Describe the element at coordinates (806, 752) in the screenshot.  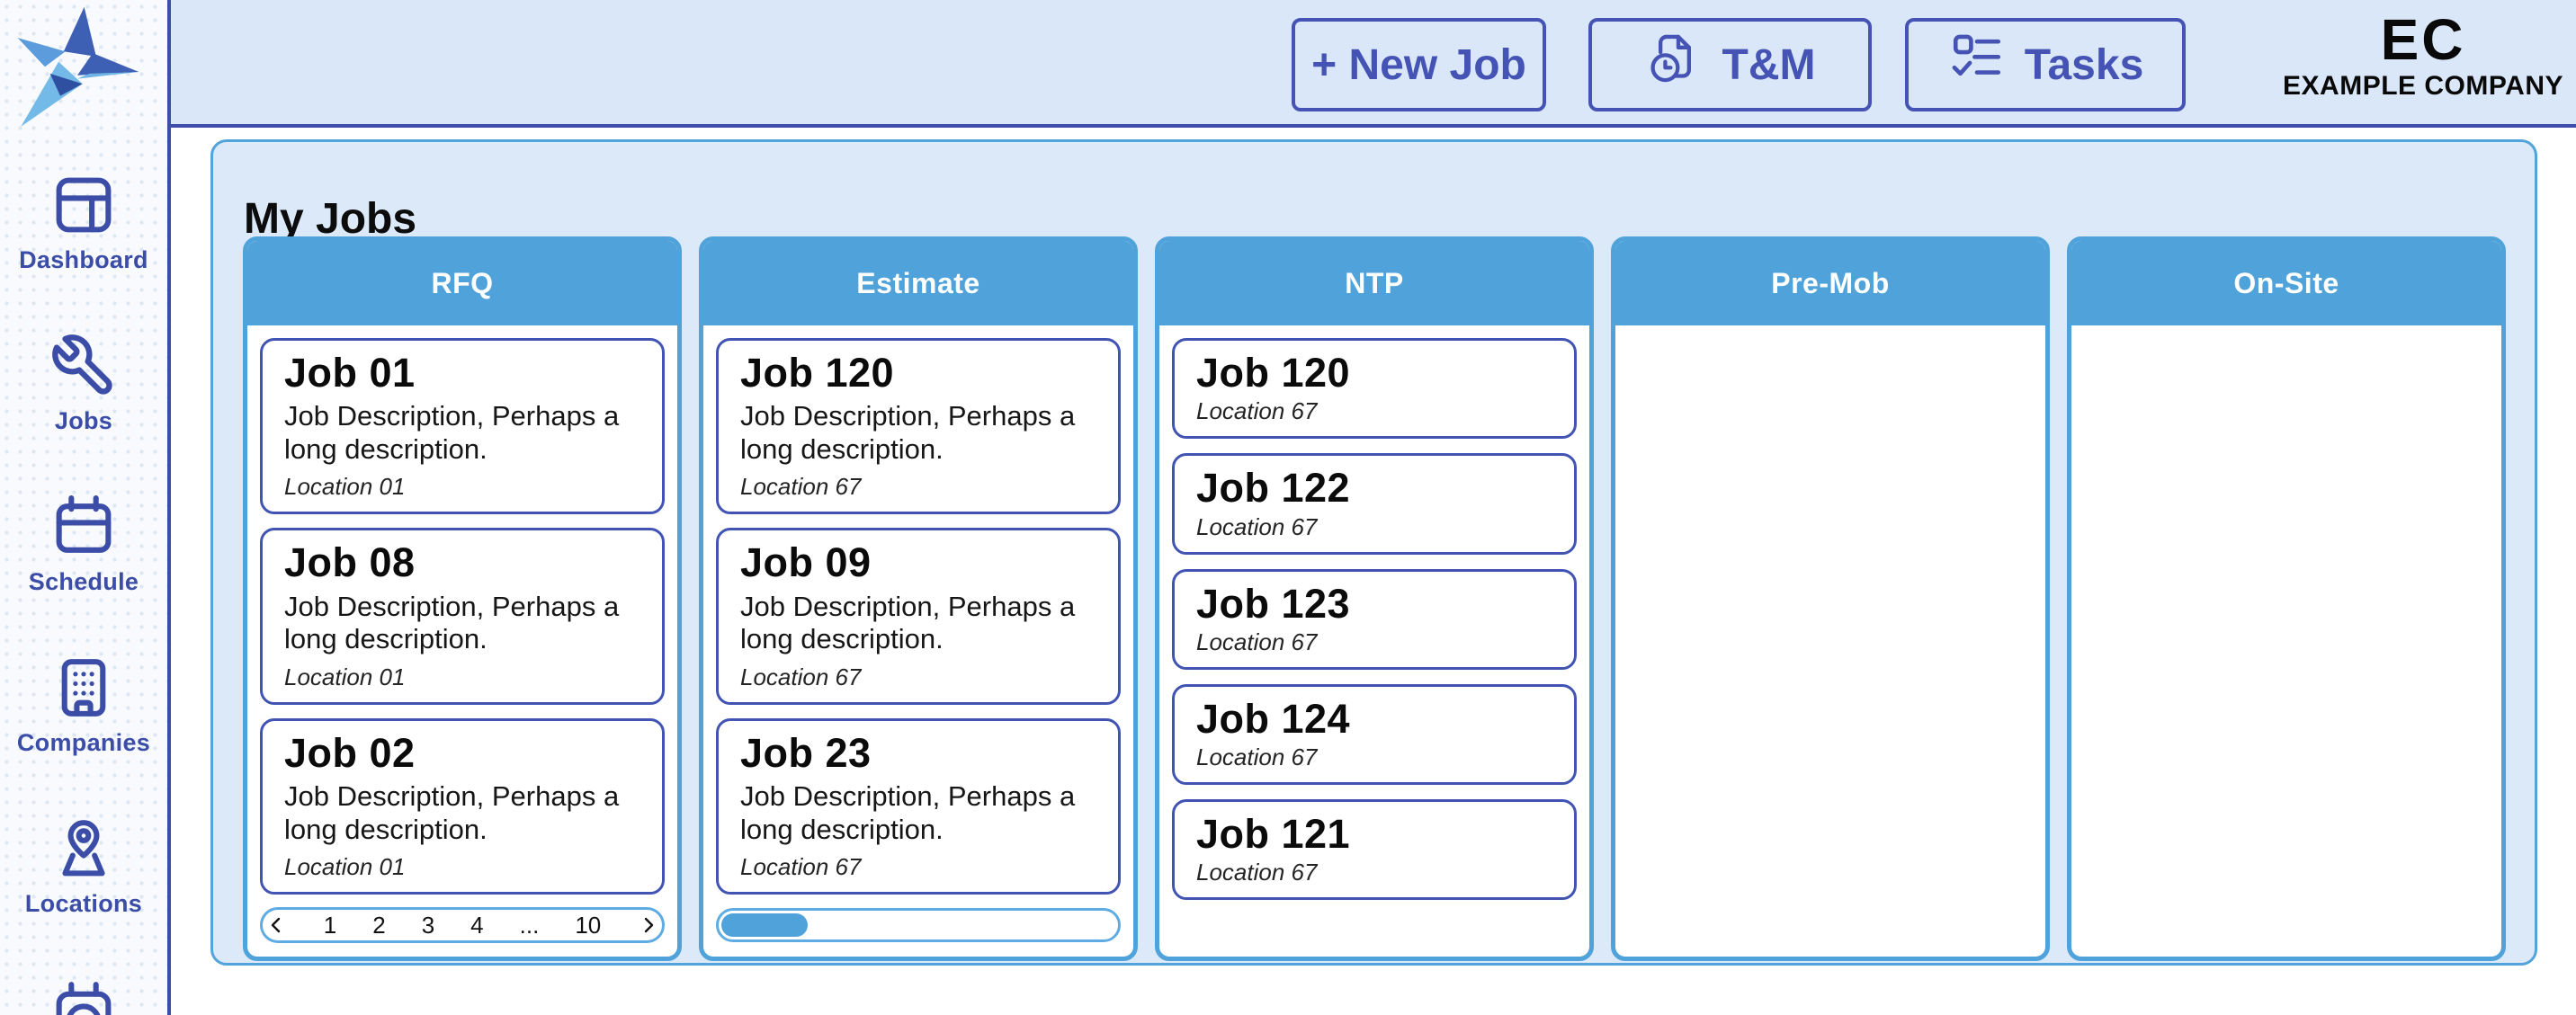
I see `job-card-title: Job 23` at that location.